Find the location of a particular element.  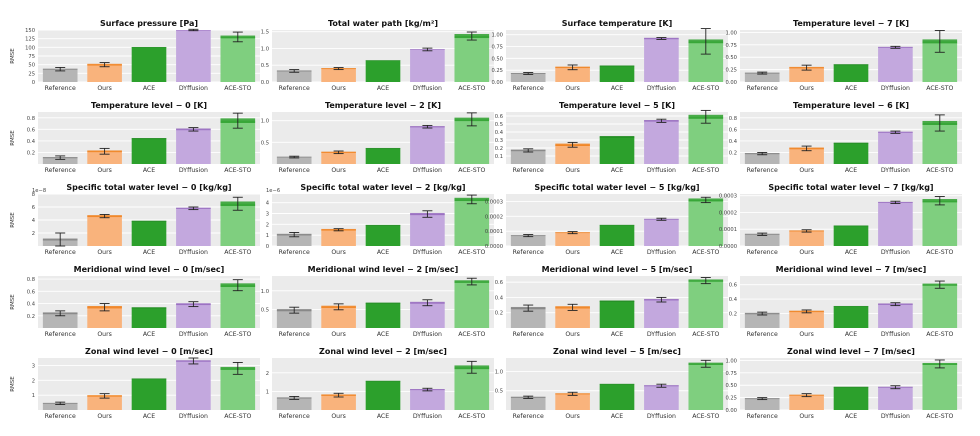

y-tick-label: 1.0 is located at coordinates (499, 372).